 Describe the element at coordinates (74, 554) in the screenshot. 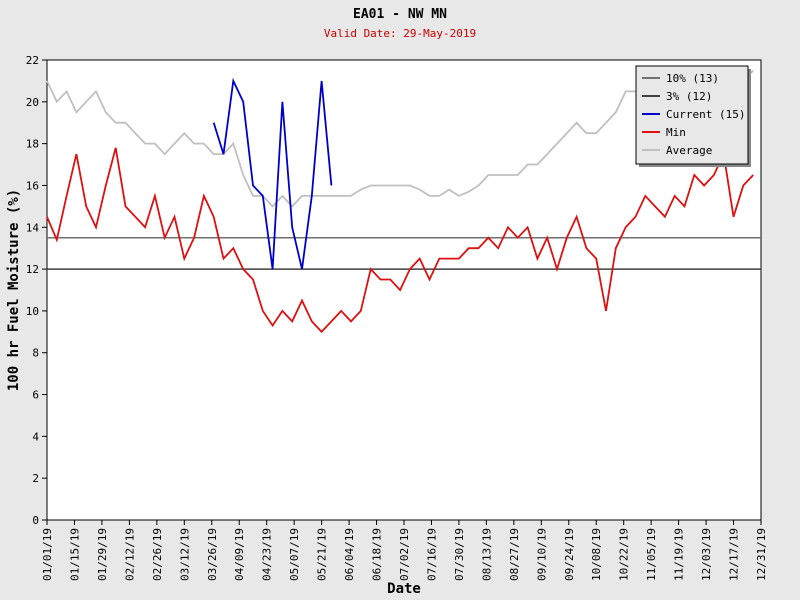

I see `x-tick-label: 01/15/19` at that location.